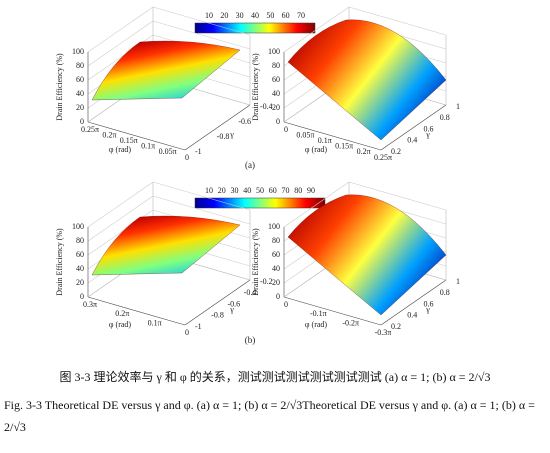 This screenshot has width=550, height=453. Describe the element at coordinates (429, 303) in the screenshot. I see `y-tick-label: 0.6` at that location.